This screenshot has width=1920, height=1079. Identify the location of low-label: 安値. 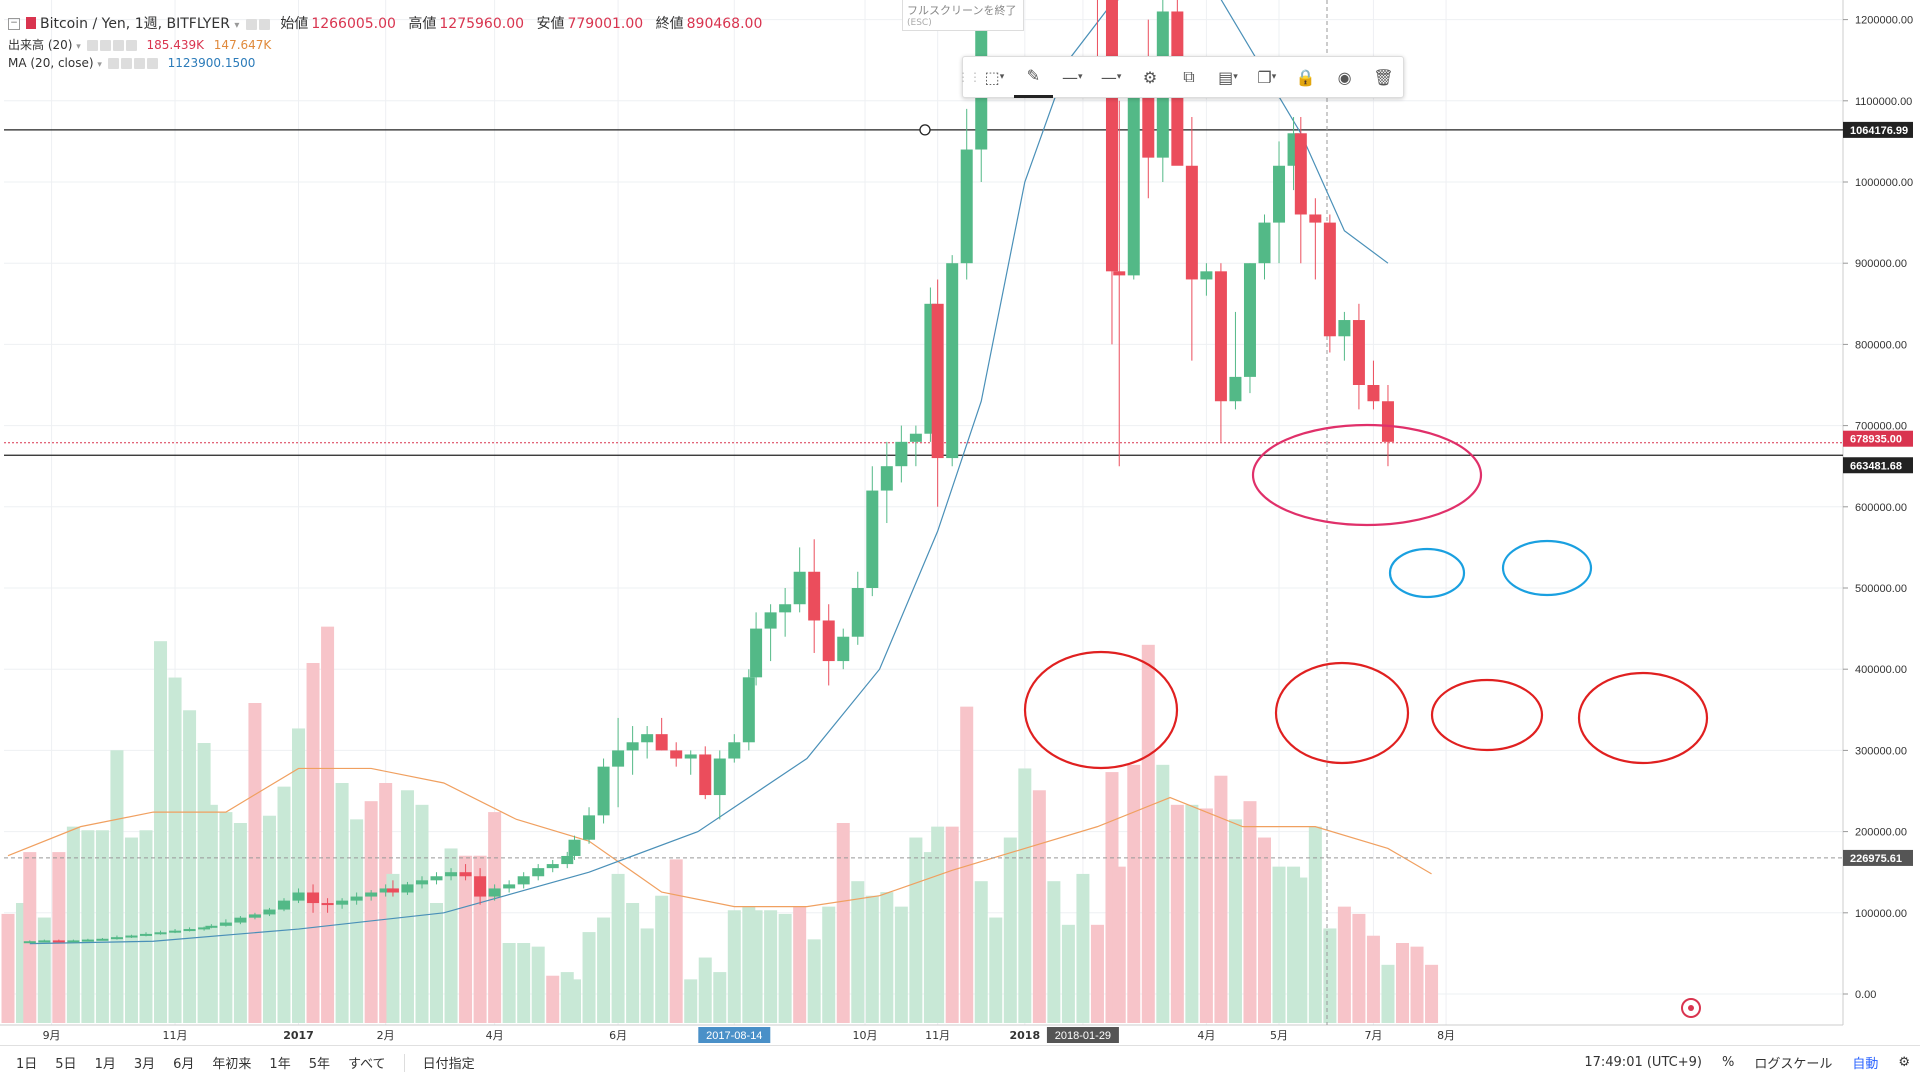
(550, 24).